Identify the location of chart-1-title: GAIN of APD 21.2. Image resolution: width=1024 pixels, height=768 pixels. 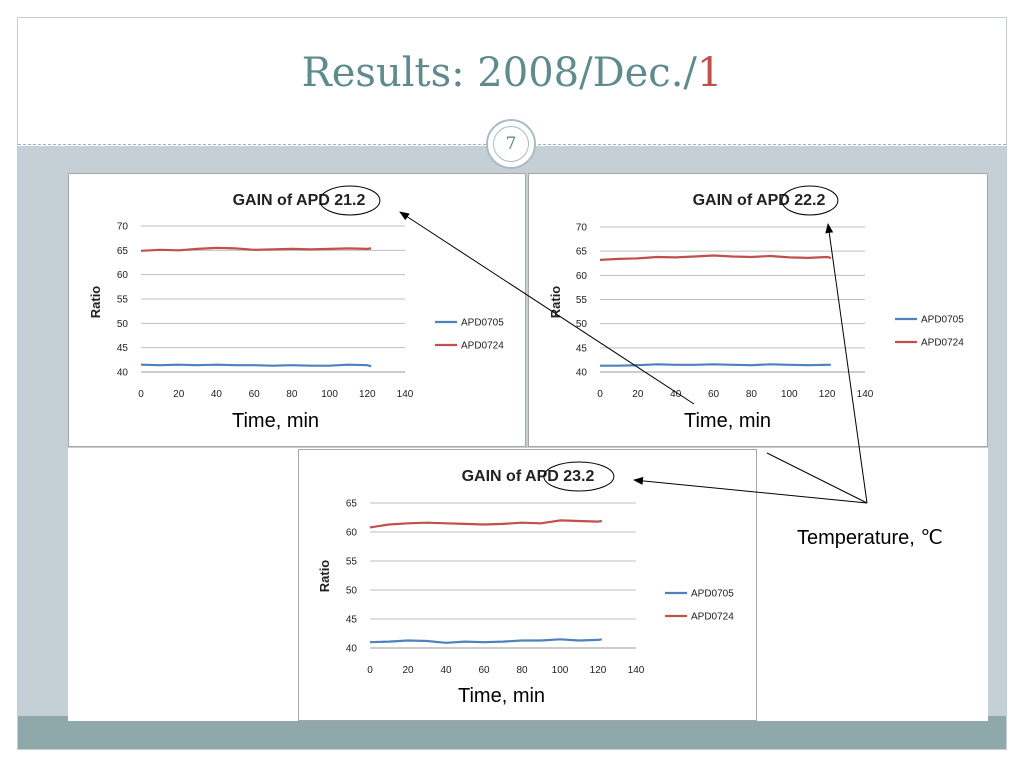
(299, 200).